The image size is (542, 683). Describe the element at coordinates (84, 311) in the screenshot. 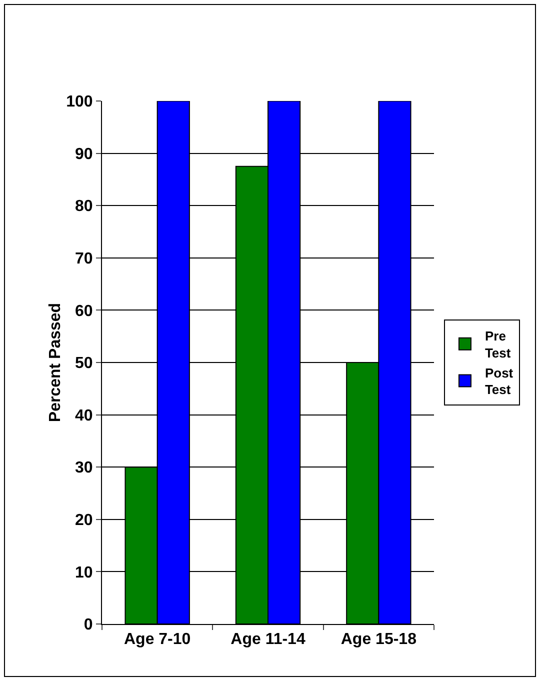

I see `y-tick-label: 60` at that location.